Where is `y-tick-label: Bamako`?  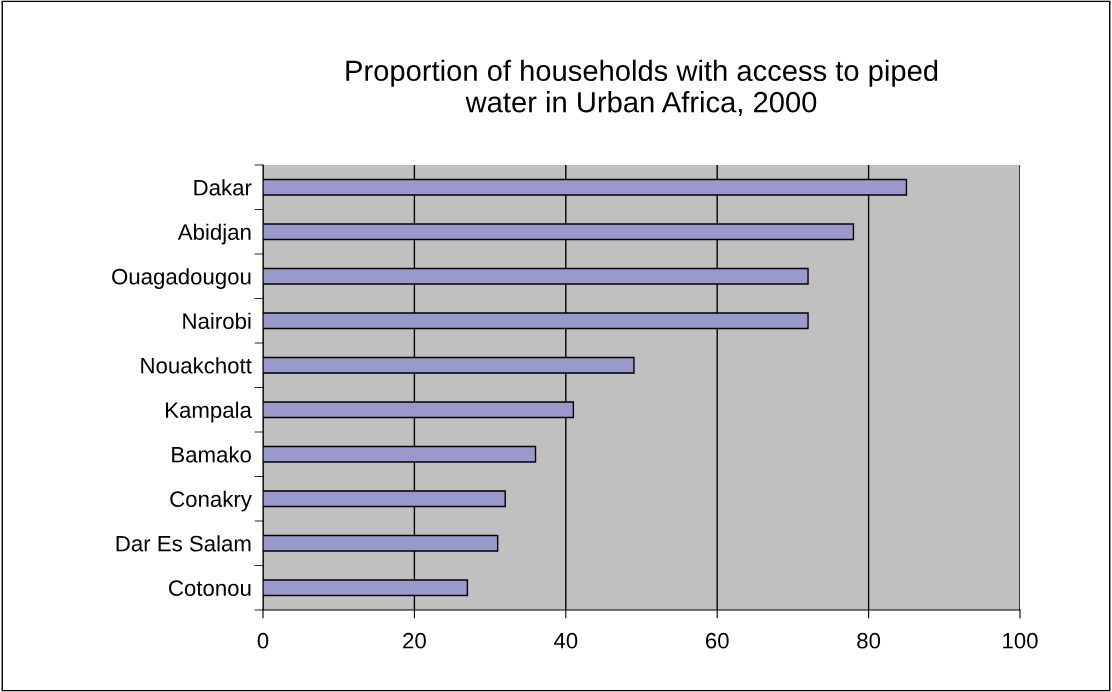
y-tick-label: Bamako is located at coordinates (211, 454).